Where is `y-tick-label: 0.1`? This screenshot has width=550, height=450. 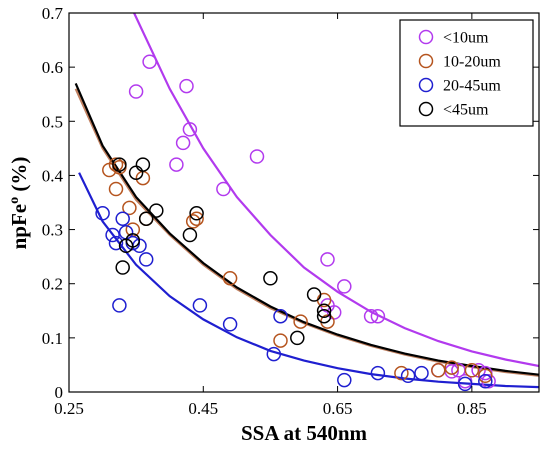 y-tick-label: 0.1 is located at coordinates (52, 338).